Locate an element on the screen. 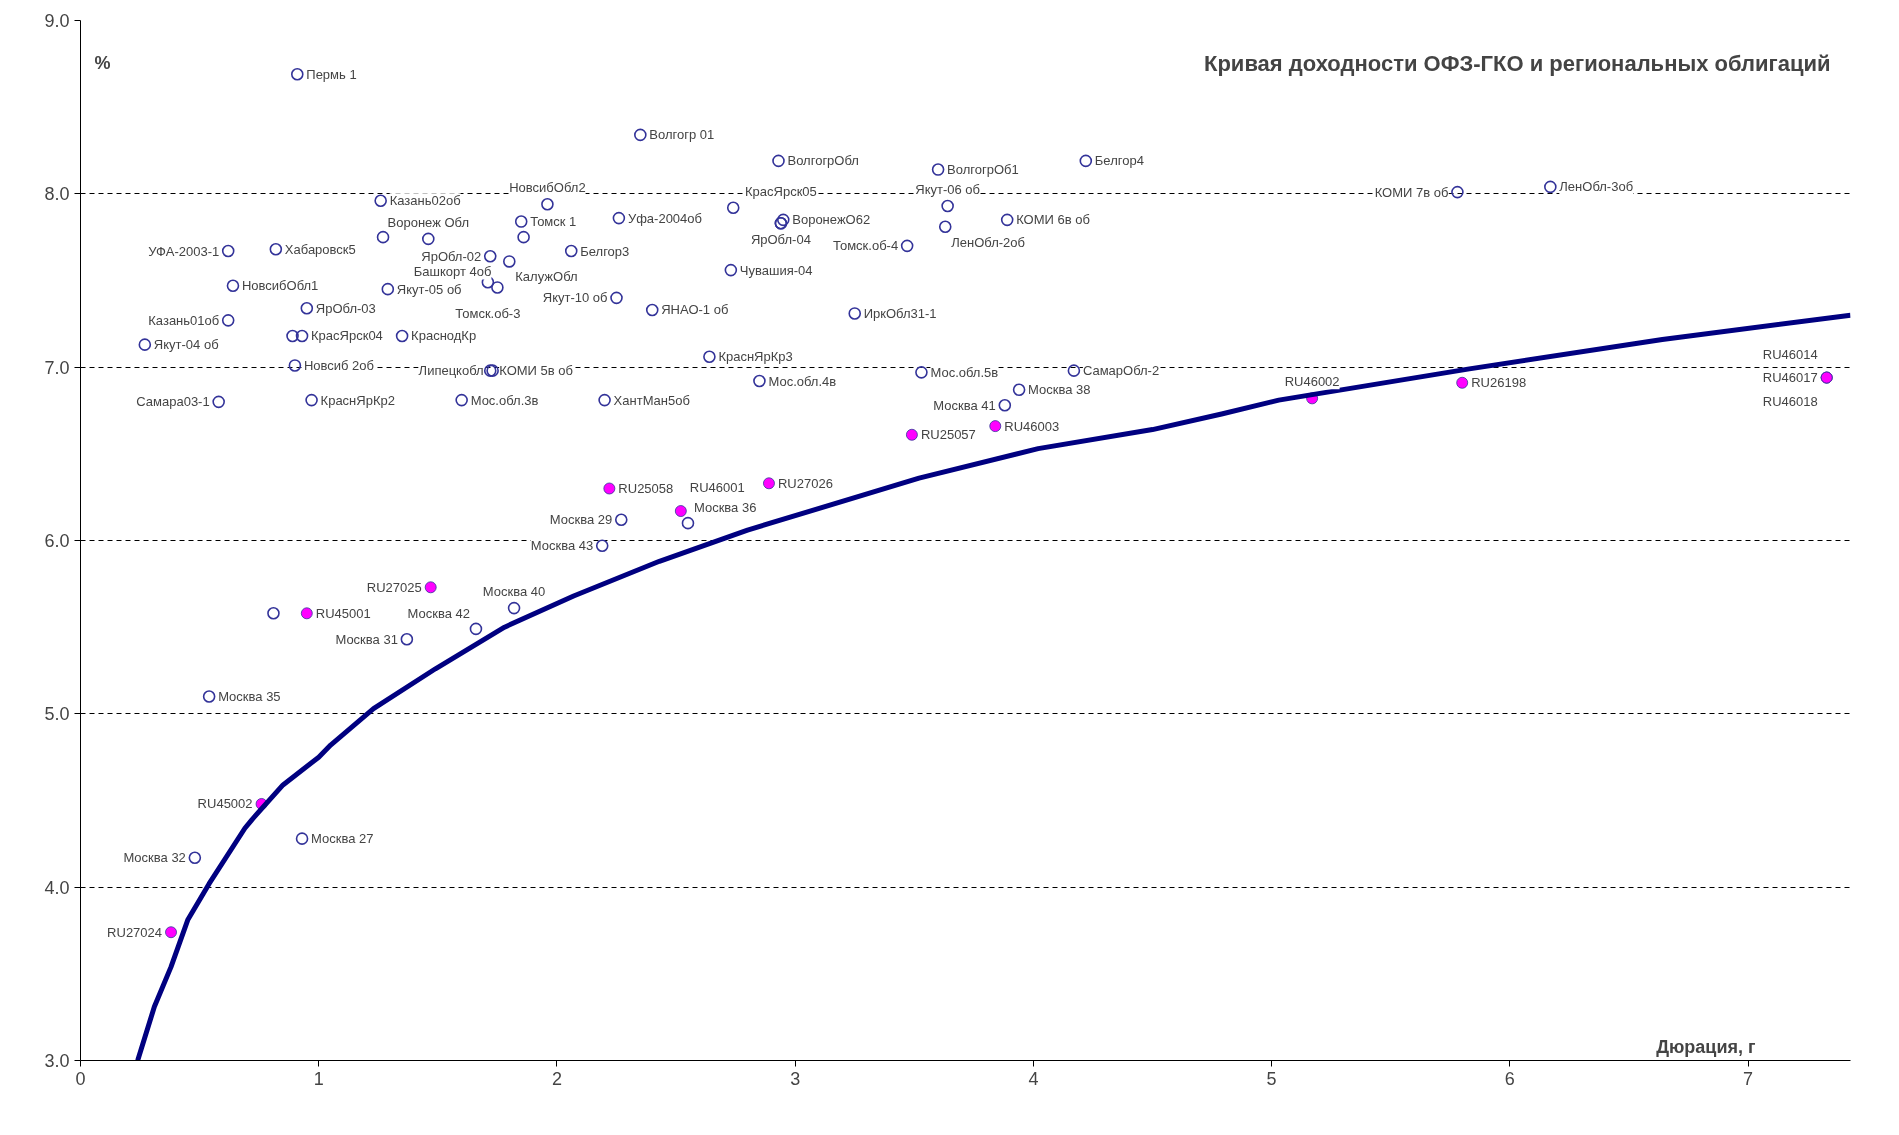 The width and height of the screenshot is (1899, 1135). annotation: Москва 42 is located at coordinates (438, 613).